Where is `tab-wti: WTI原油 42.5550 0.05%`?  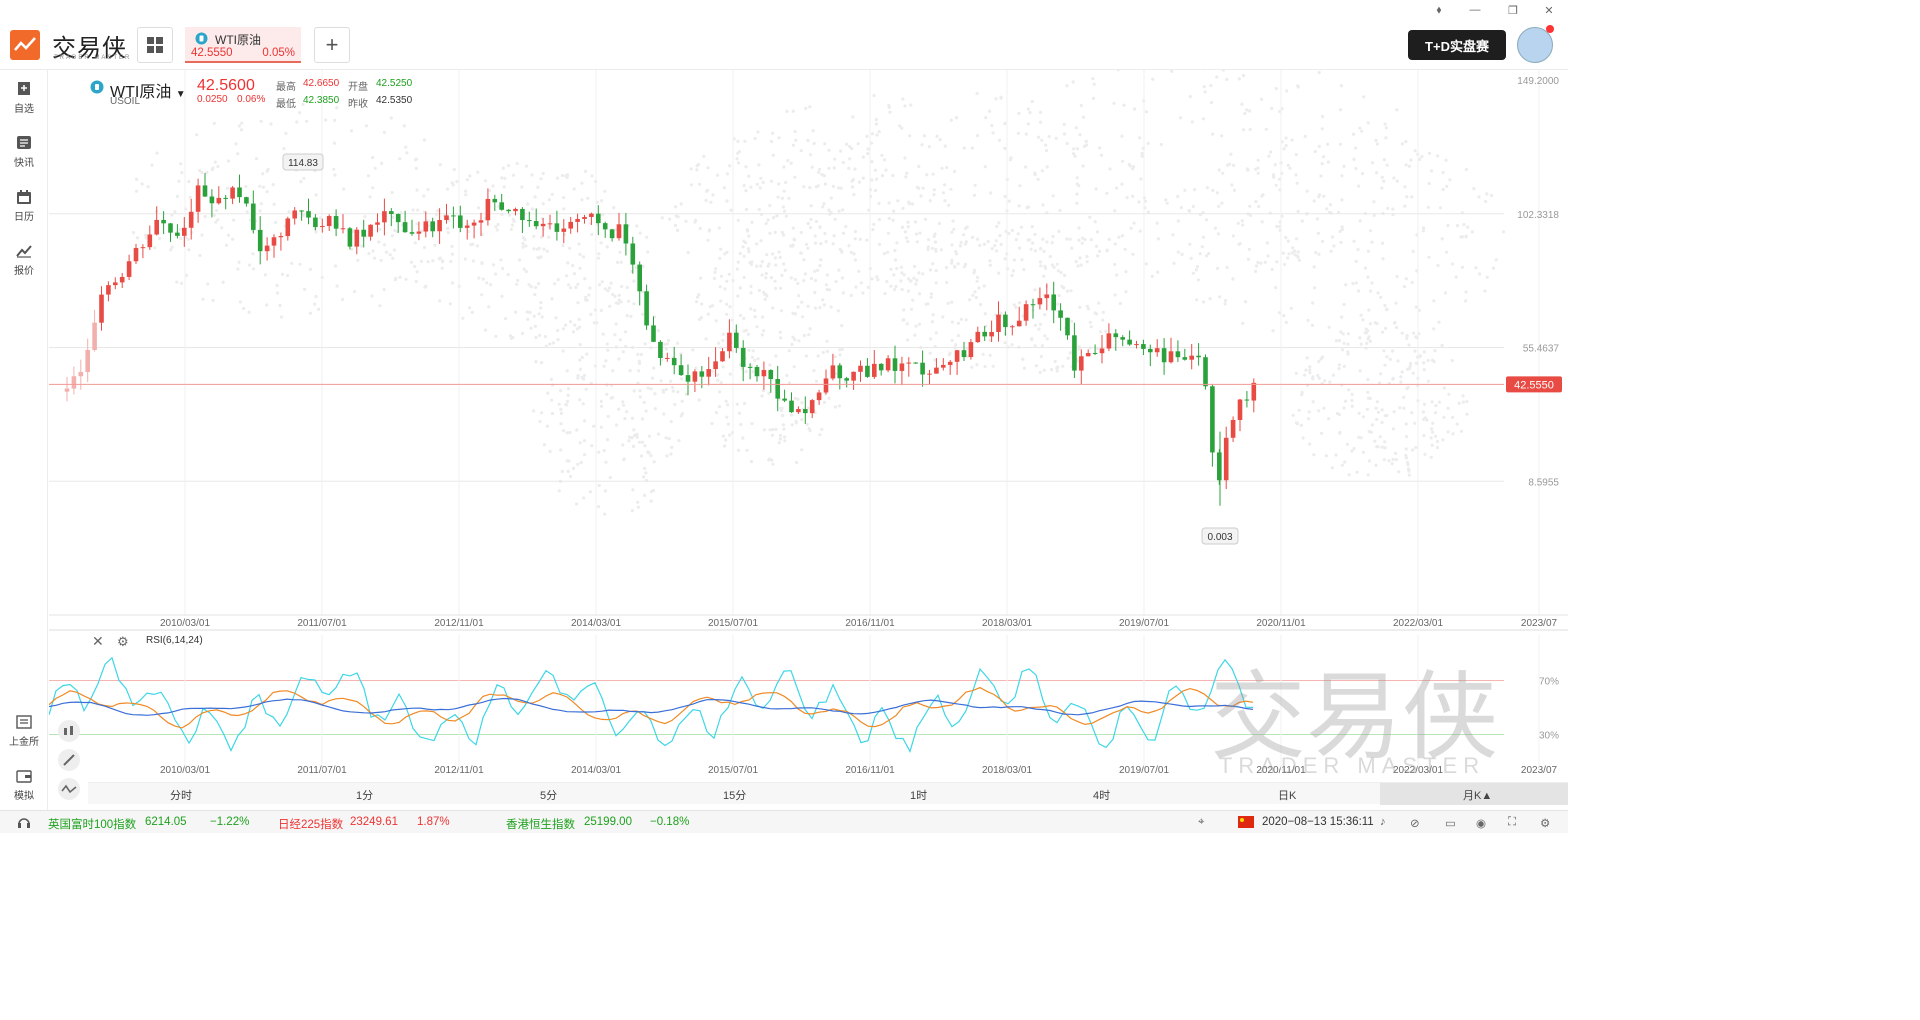
tab-wti: WTI原油 42.5550 0.05% is located at coordinates (243, 45).